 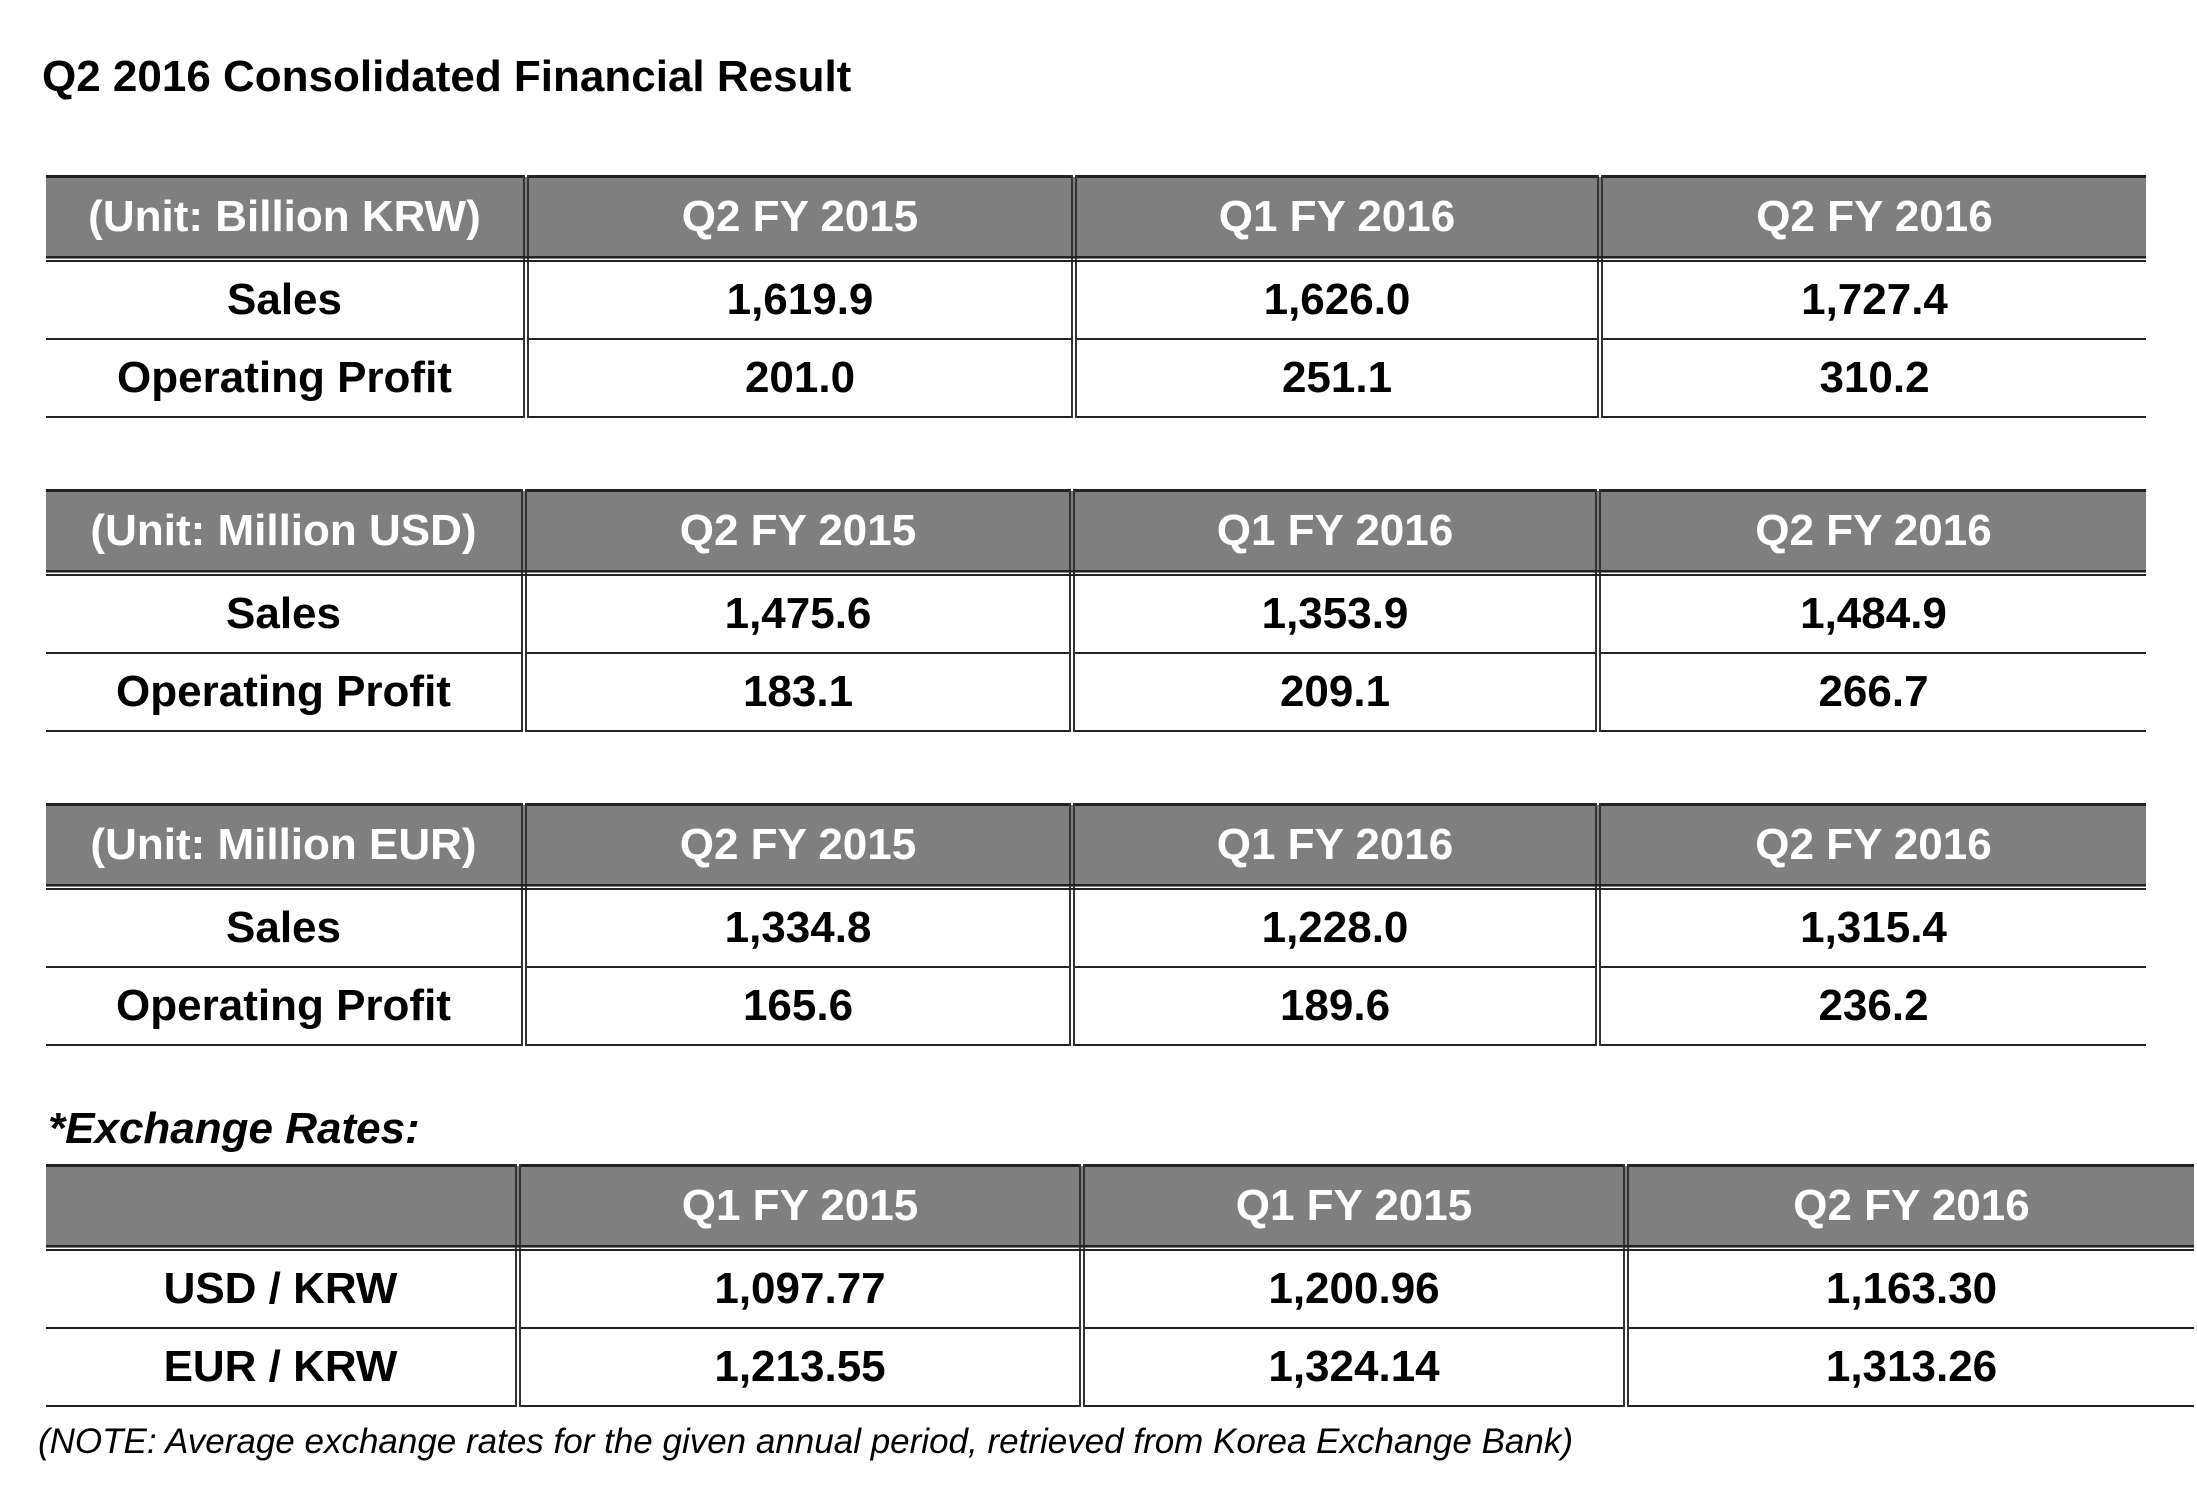 What do you see at coordinates (287, 218) in the screenshot?
I see `unit-header: (Unit: Billion KRW)` at bounding box center [287, 218].